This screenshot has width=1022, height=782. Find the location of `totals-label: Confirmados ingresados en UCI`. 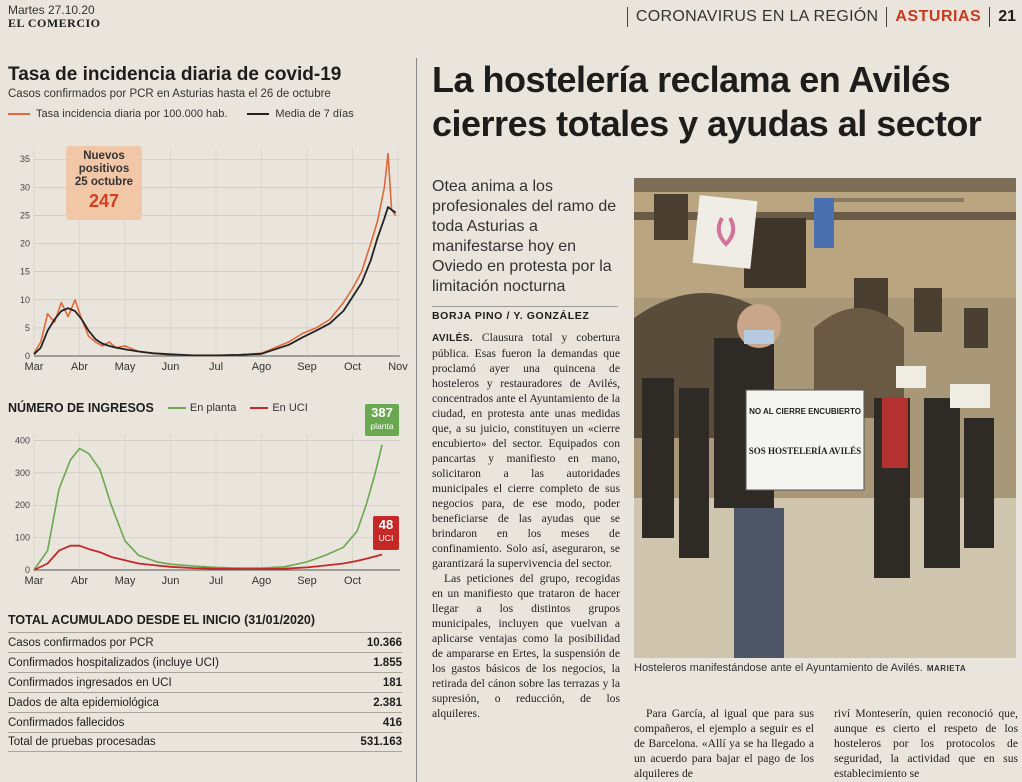

totals-label: Confirmados ingresados en UCI is located at coordinates (90, 682).